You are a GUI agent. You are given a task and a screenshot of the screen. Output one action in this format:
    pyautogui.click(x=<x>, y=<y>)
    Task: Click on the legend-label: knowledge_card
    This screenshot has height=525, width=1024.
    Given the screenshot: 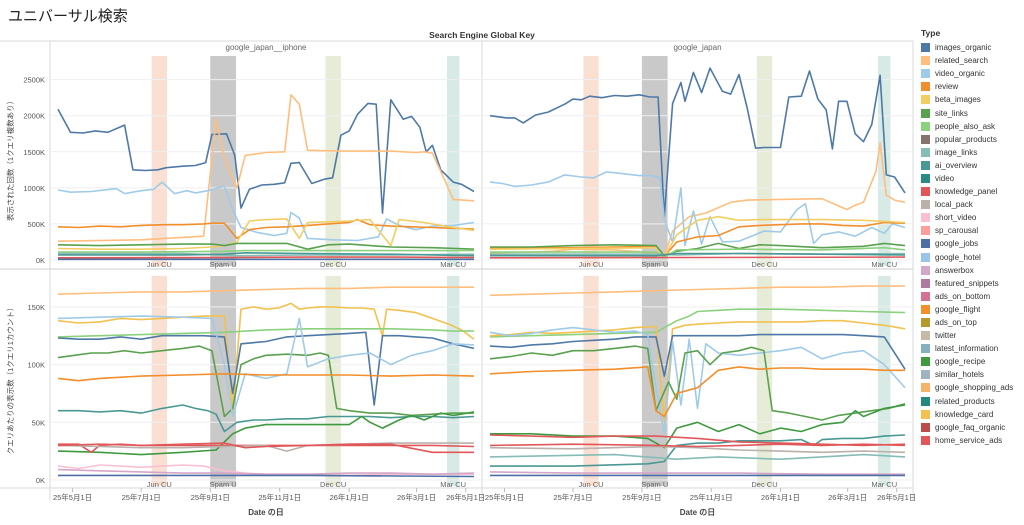 What is the action you would take?
    pyautogui.click(x=964, y=414)
    